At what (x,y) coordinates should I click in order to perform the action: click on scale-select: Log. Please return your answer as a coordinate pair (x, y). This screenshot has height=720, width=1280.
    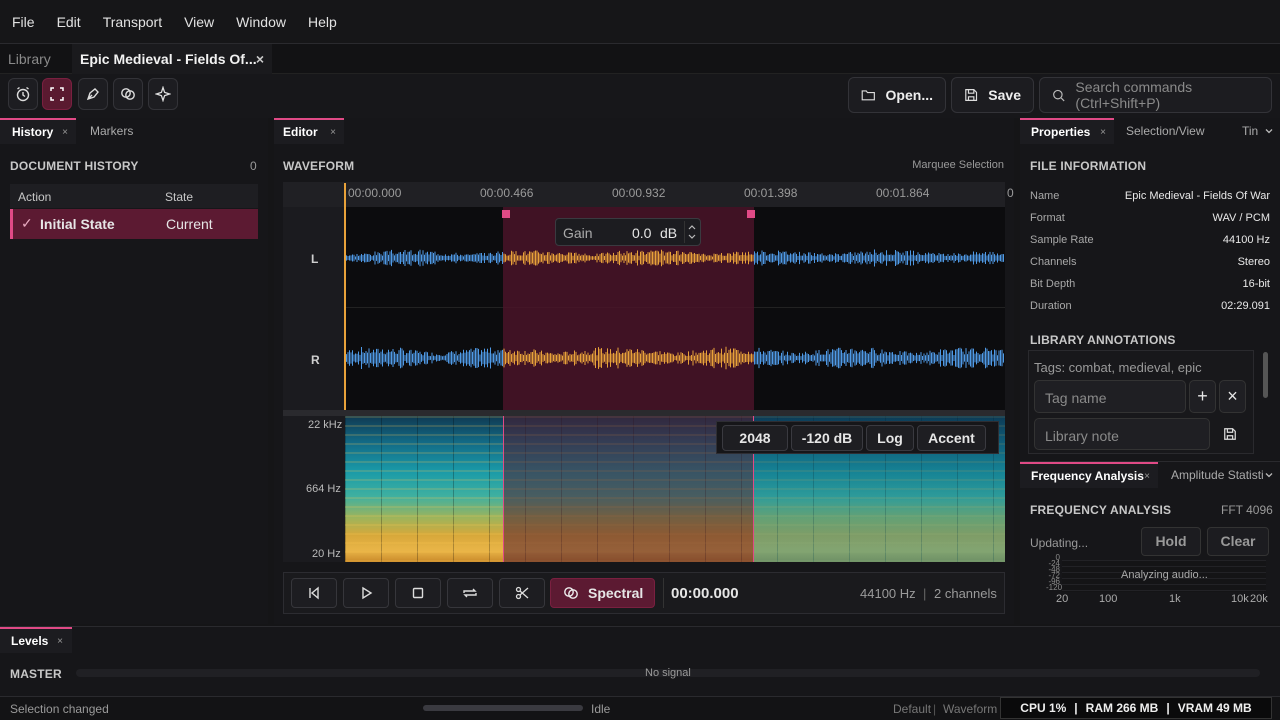
    Looking at the image, I should click on (890, 438).